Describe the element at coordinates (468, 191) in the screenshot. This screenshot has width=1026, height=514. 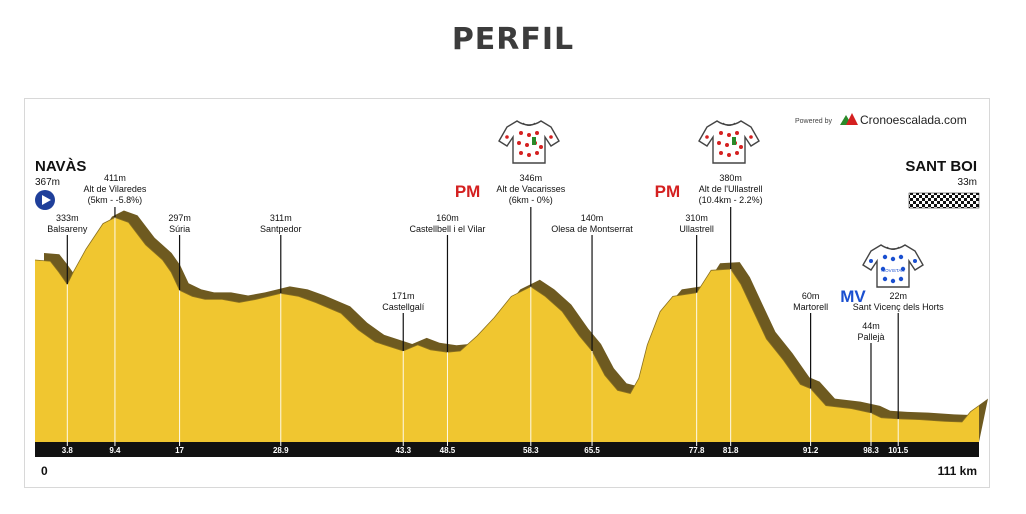
I see `annotation-badge-6: PM` at that location.